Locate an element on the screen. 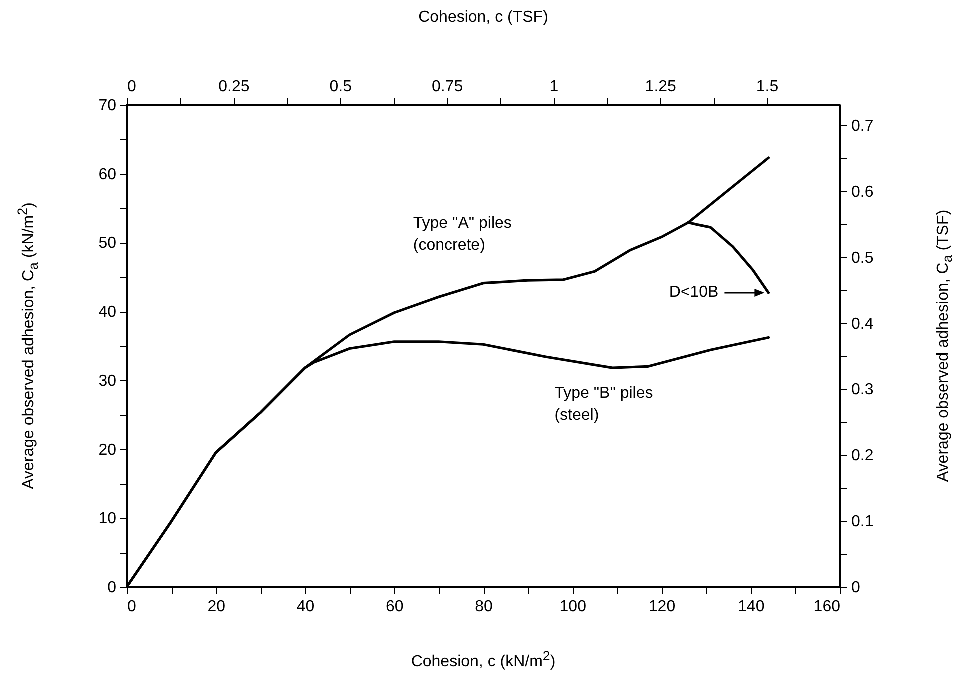 The width and height of the screenshot is (965, 674). x-tick-label: 160 is located at coordinates (827, 607).